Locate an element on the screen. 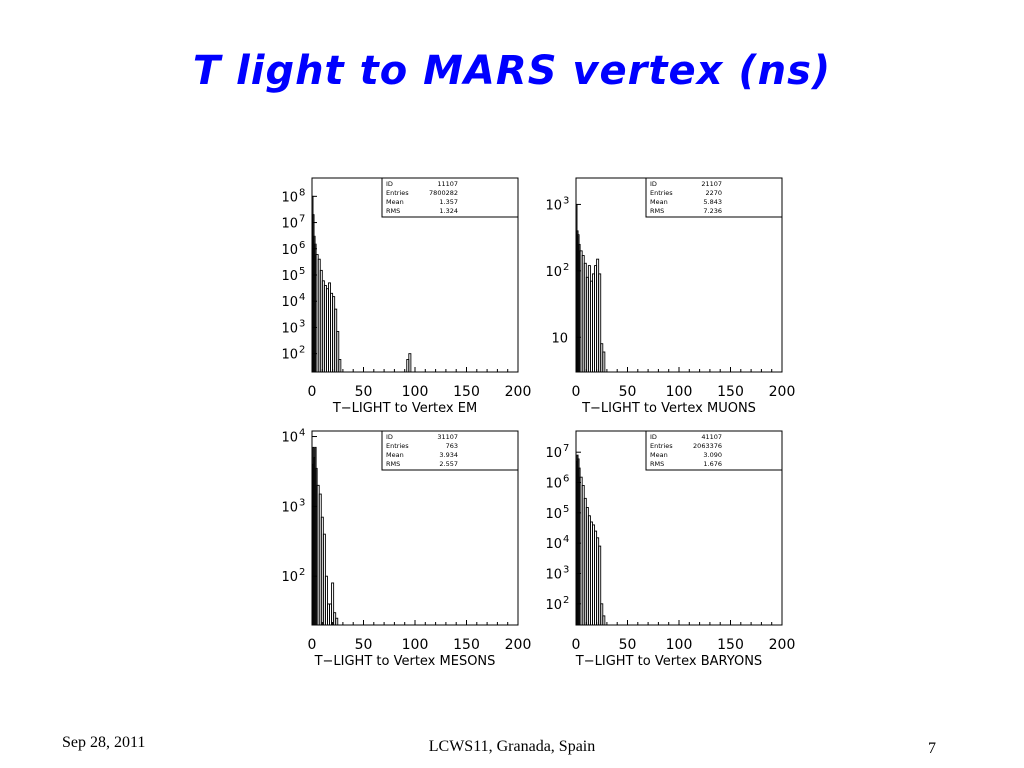 This screenshot has width=1024, height=768. stats-value: 7800282 is located at coordinates (443, 193).